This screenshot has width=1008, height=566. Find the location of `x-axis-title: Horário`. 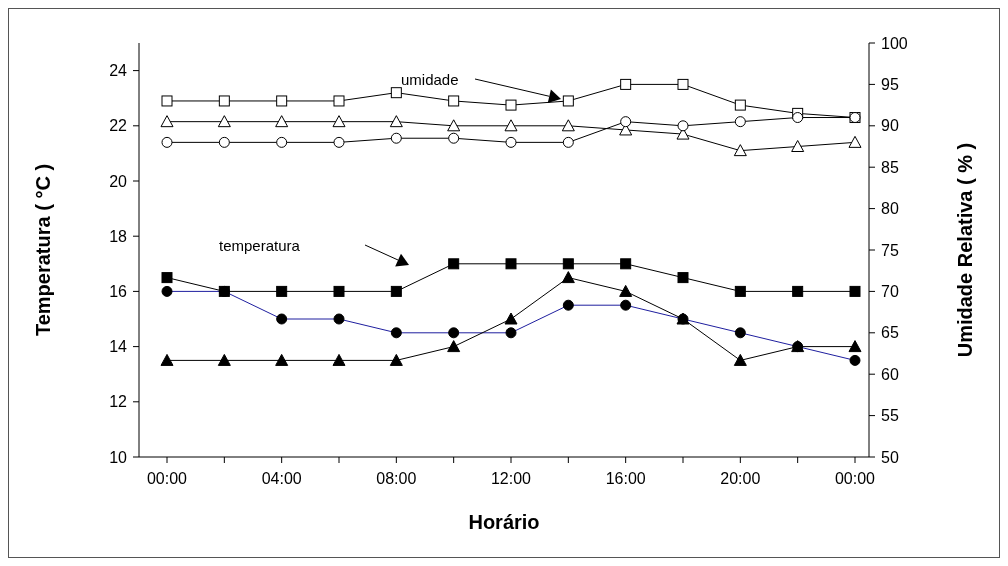

x-axis-title: Horário is located at coordinates (504, 522).